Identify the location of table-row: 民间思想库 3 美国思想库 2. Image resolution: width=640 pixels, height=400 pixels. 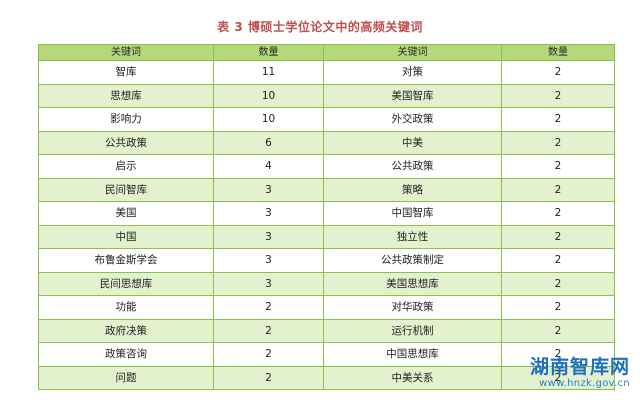
(326, 283).